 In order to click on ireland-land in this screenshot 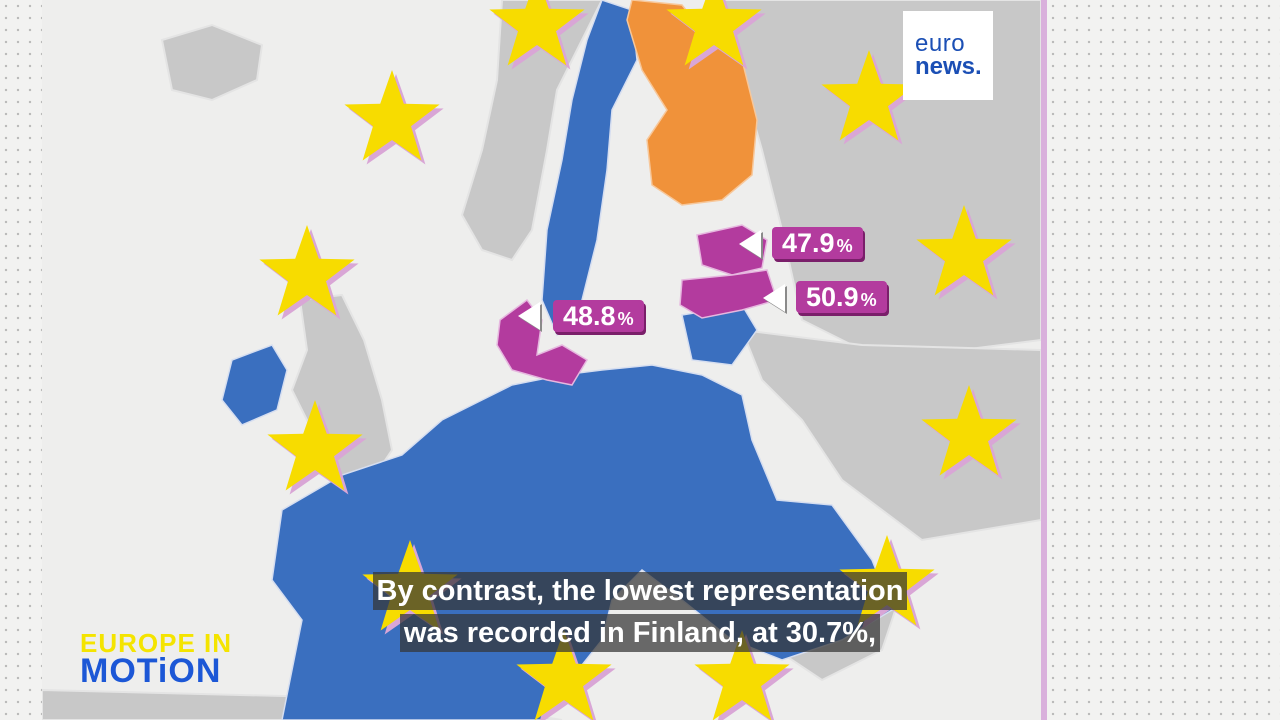, I will do `click(254, 385)`.